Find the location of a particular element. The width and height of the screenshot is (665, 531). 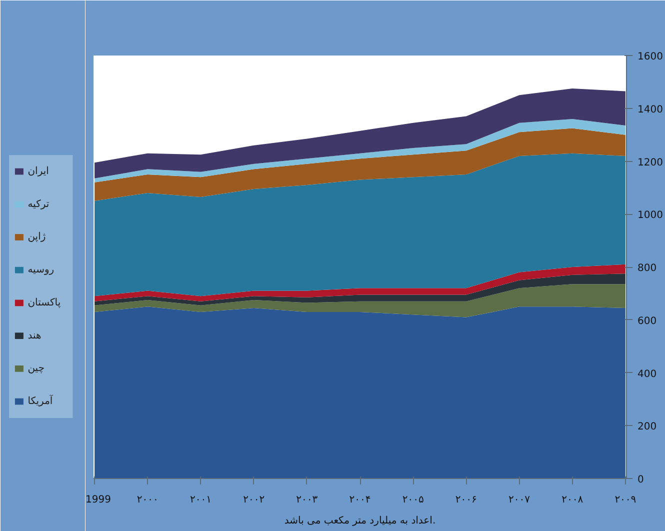

y-tick-label: 400 is located at coordinates (647, 374).